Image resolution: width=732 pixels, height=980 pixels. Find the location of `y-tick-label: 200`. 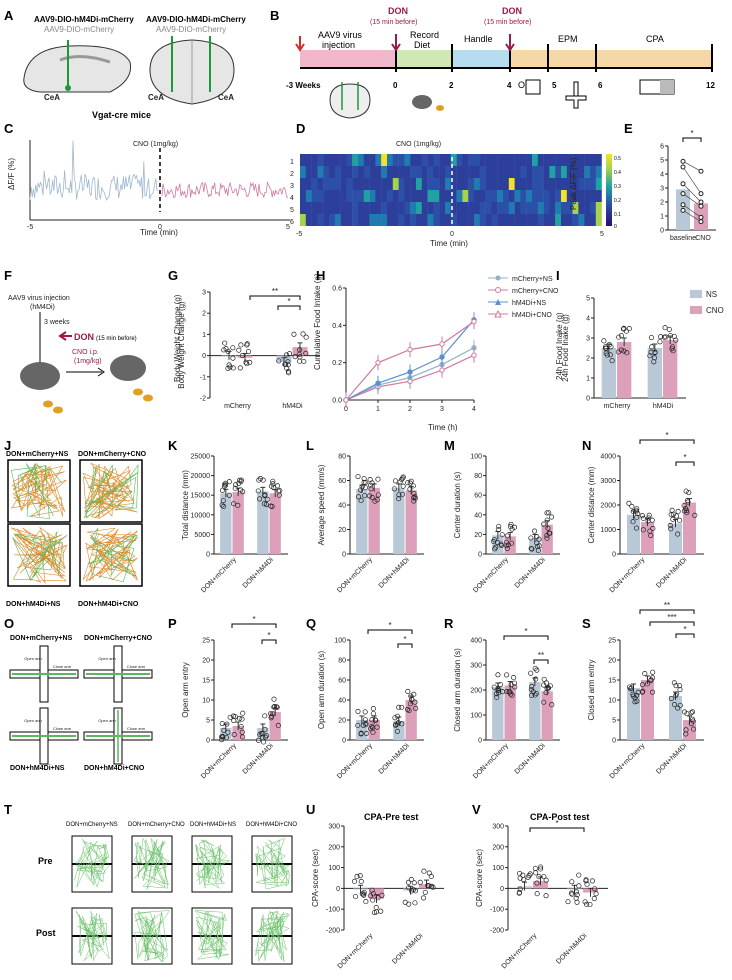

y-tick-label: 200 is located at coordinates (334, 847).